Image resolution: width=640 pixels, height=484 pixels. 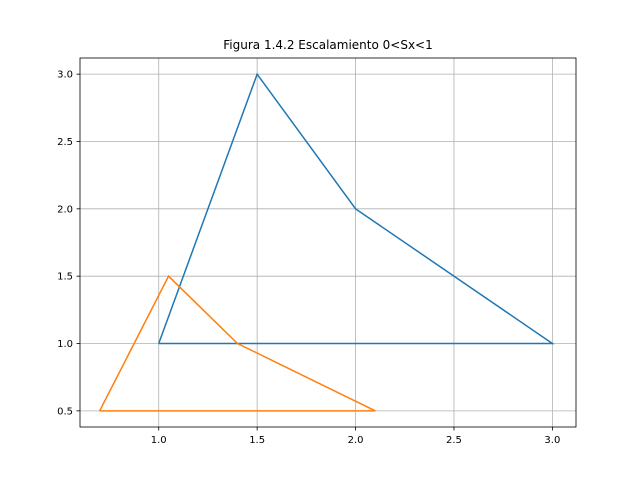 I want to click on chart-title: Figura 1.4.2 Escalamiento 0<Sx<1, so click(x=327, y=45).